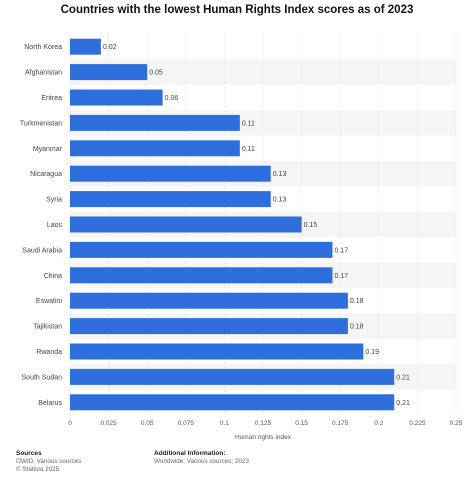  I want to click on category-label: South Sudan, so click(42, 377).